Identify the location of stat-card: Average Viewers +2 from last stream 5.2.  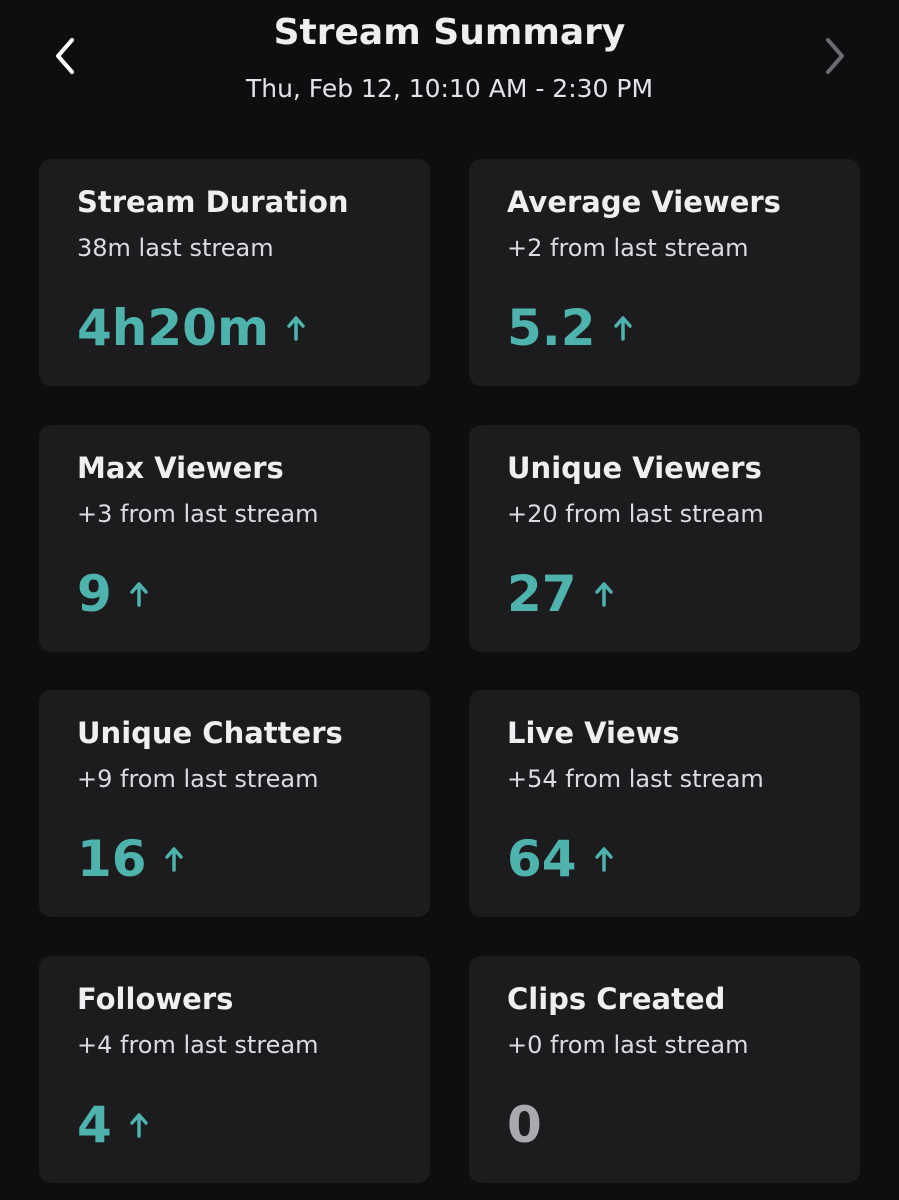
(664, 272).